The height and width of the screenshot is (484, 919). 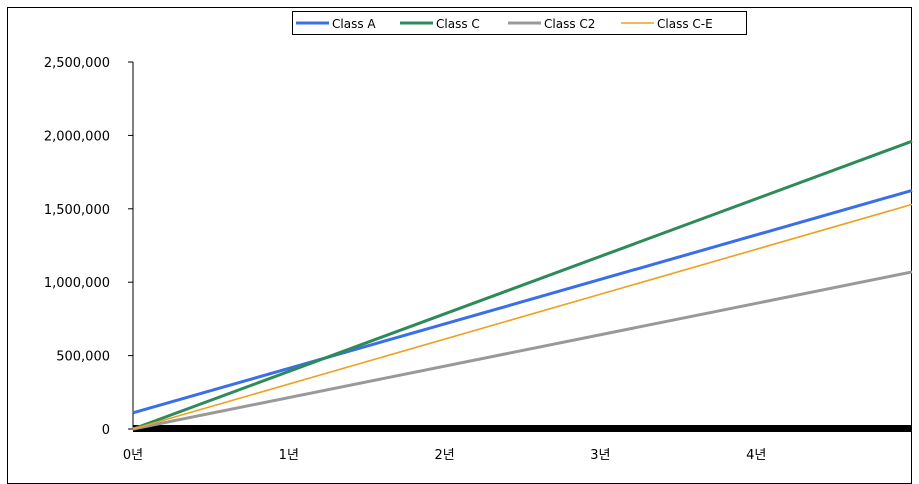 I want to click on legend-label: Class C-E, so click(x=685, y=24).